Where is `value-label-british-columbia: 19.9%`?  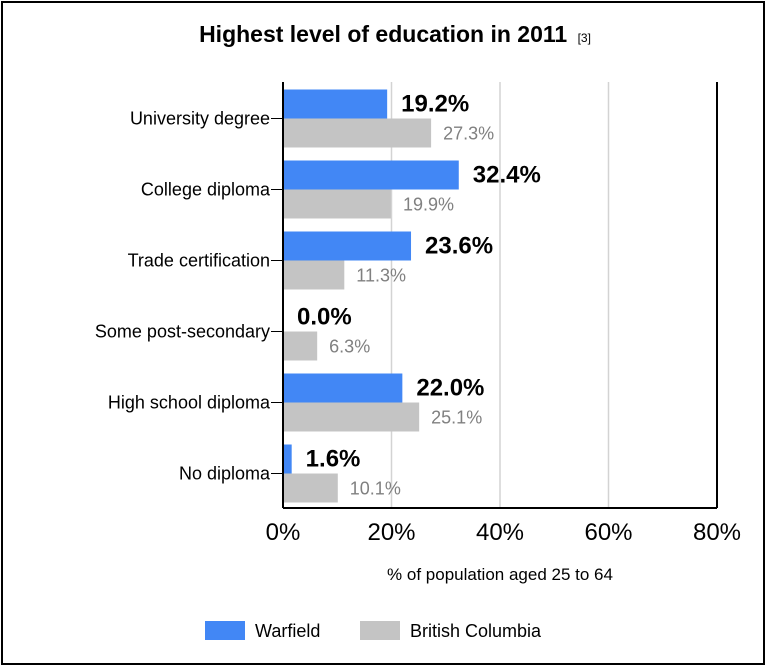 value-label-british-columbia: 19.9% is located at coordinates (428, 205).